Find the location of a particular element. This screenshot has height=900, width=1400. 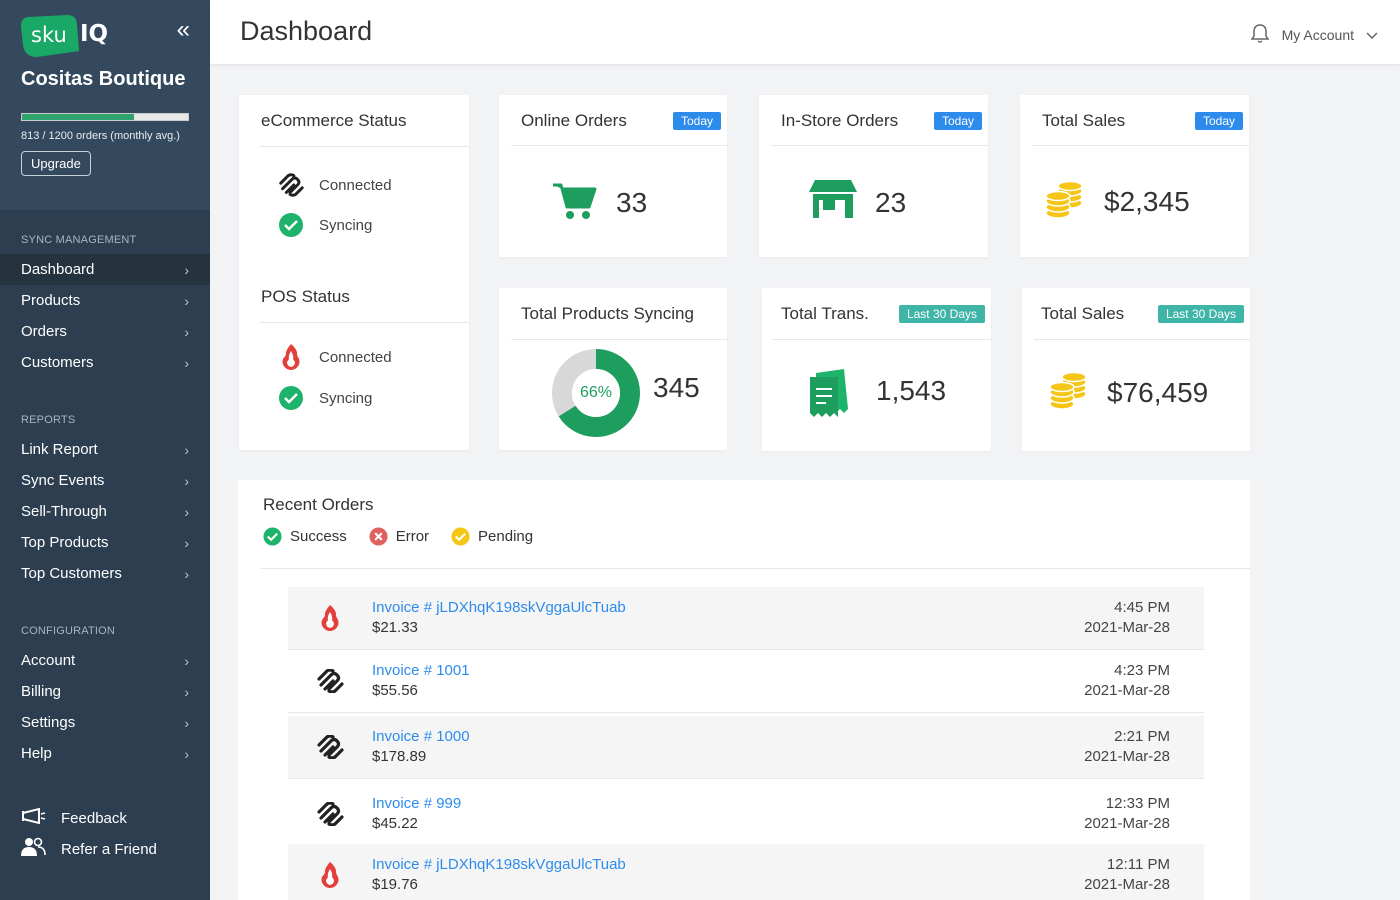

bell-icon is located at coordinates (1260, 34).